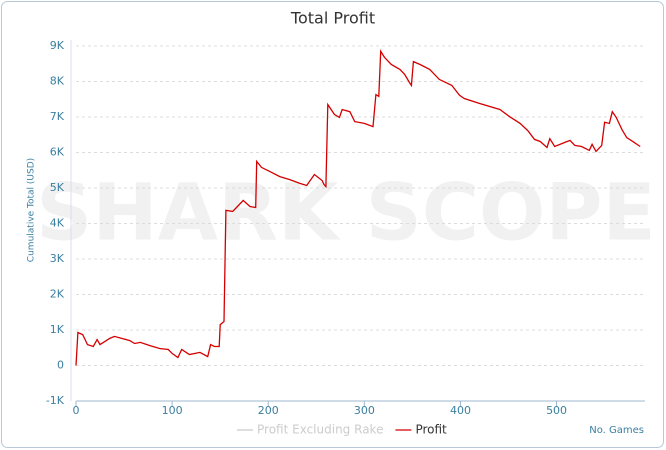 The image size is (666, 450). I want to click on legend-label: Profit Excluding Rake, so click(320, 430).